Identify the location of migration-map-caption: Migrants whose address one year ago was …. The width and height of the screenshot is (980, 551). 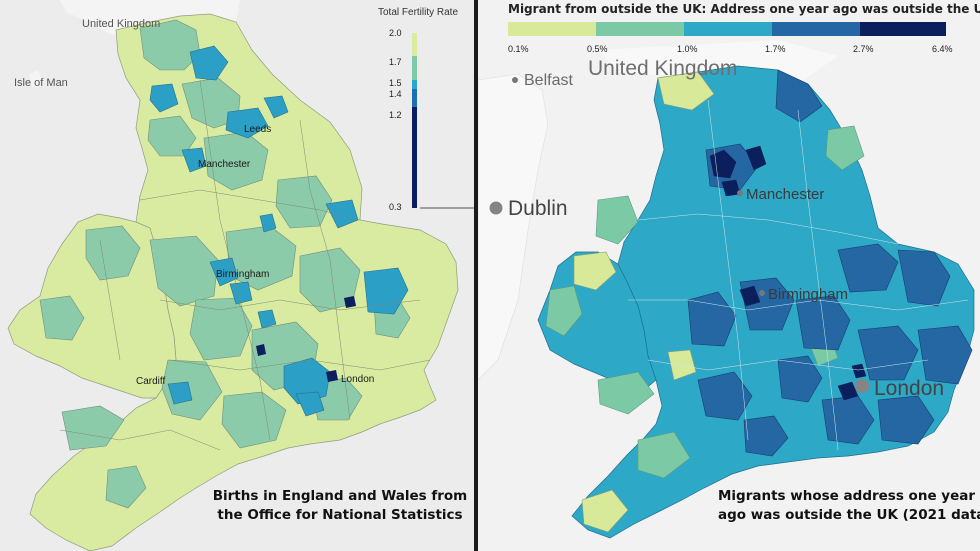
(849, 506).